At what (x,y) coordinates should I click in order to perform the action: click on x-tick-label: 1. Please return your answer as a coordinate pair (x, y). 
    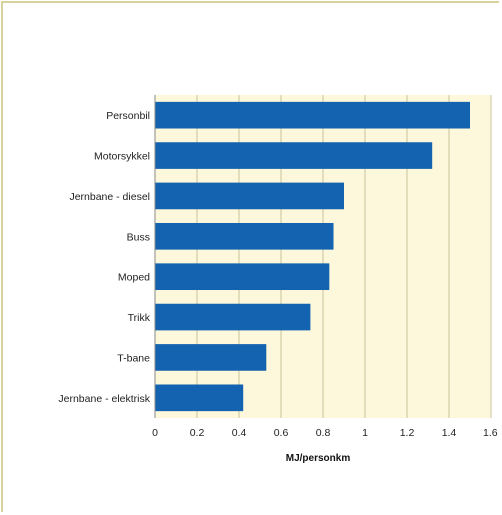
    Looking at the image, I should click on (365, 433).